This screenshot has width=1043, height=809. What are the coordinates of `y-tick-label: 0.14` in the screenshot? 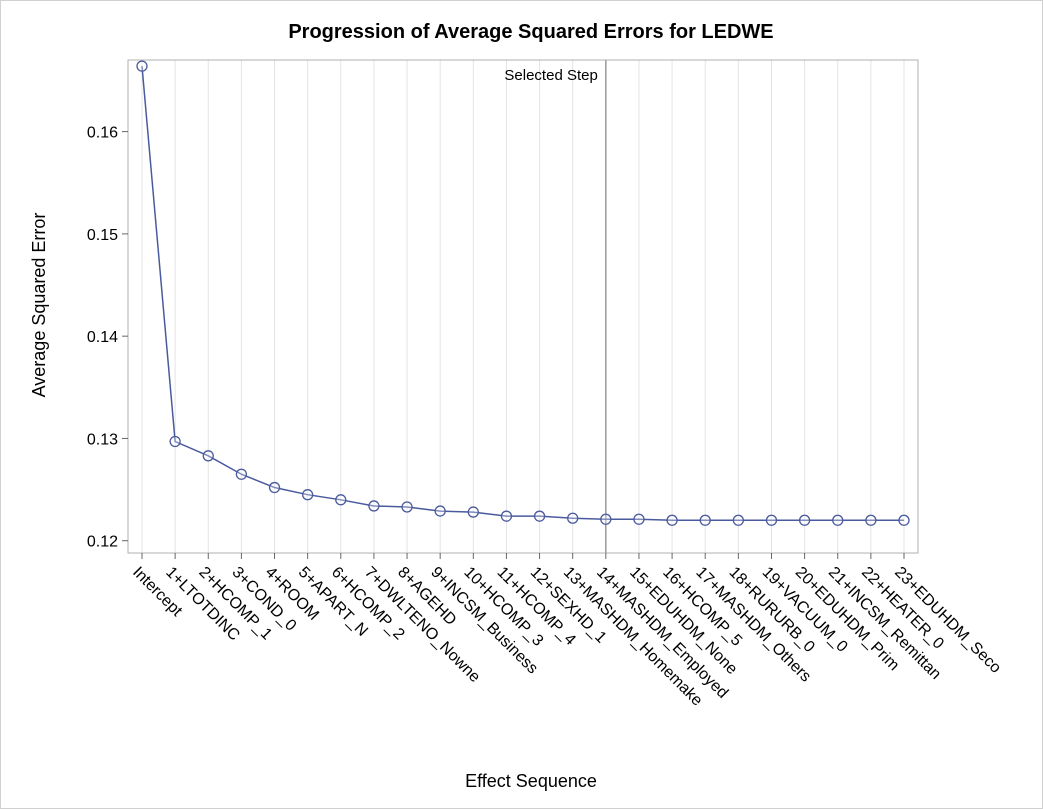 It's located at (102, 337).